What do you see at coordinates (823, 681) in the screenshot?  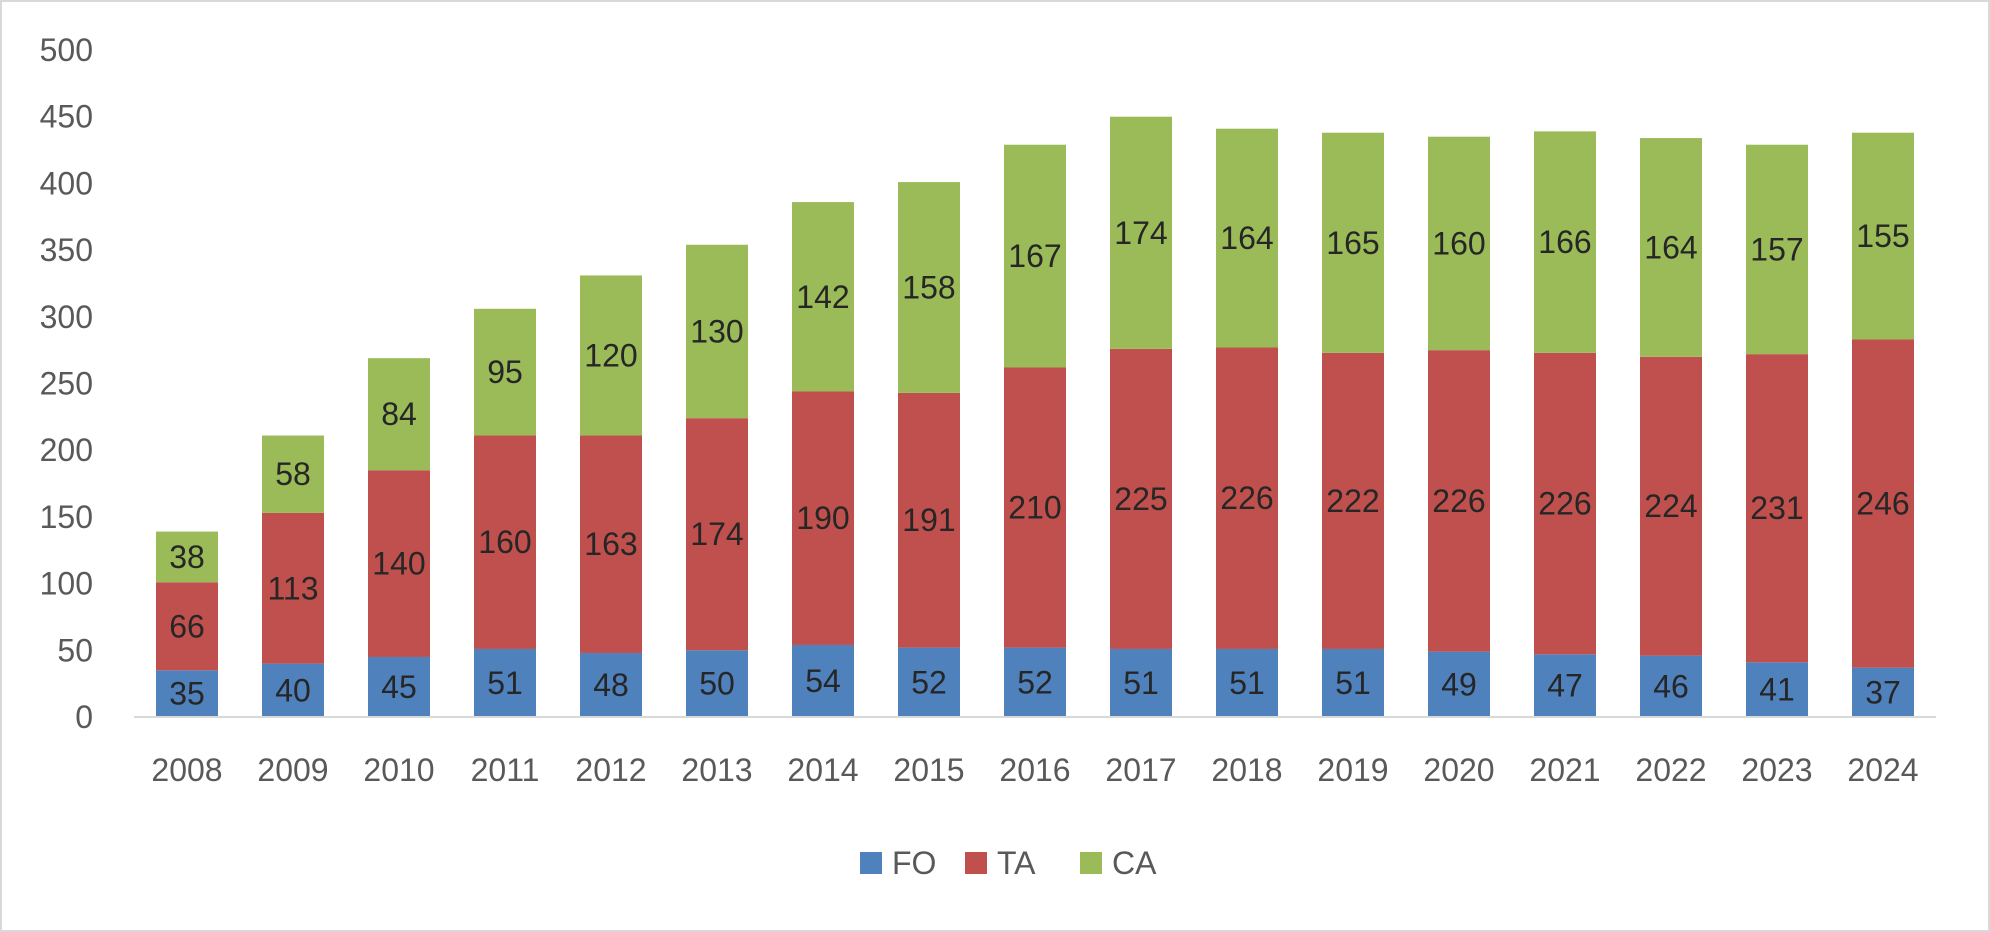 I see `data-label-fo: 54` at bounding box center [823, 681].